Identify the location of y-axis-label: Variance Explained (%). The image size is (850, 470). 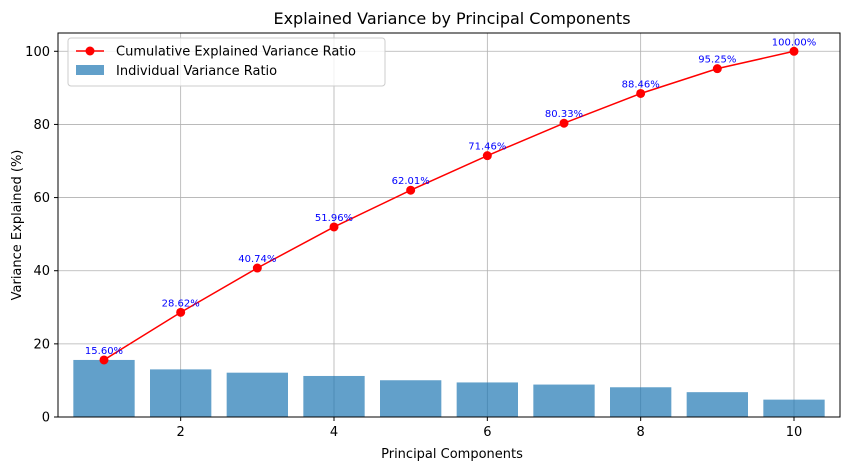
(17, 225).